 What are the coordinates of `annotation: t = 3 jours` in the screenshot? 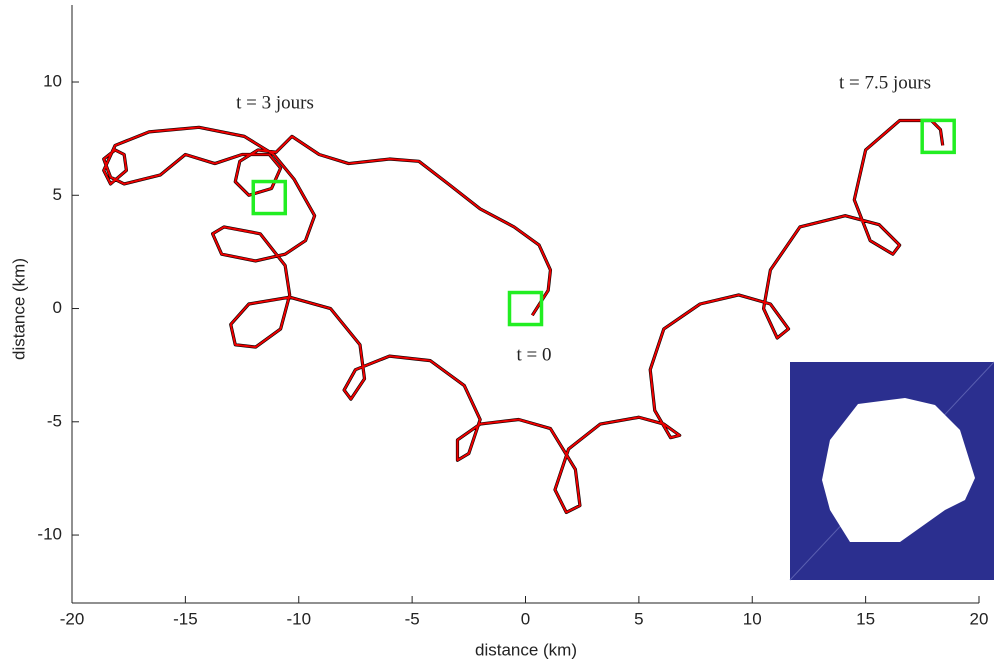 It's located at (275, 102).